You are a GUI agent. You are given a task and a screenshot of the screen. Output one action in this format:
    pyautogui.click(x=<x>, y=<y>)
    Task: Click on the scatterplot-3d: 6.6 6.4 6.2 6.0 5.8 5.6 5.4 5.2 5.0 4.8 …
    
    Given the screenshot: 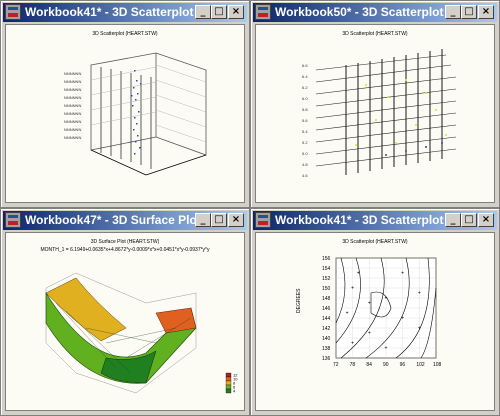 What is the action you would take?
    pyautogui.click(x=379, y=113)
    